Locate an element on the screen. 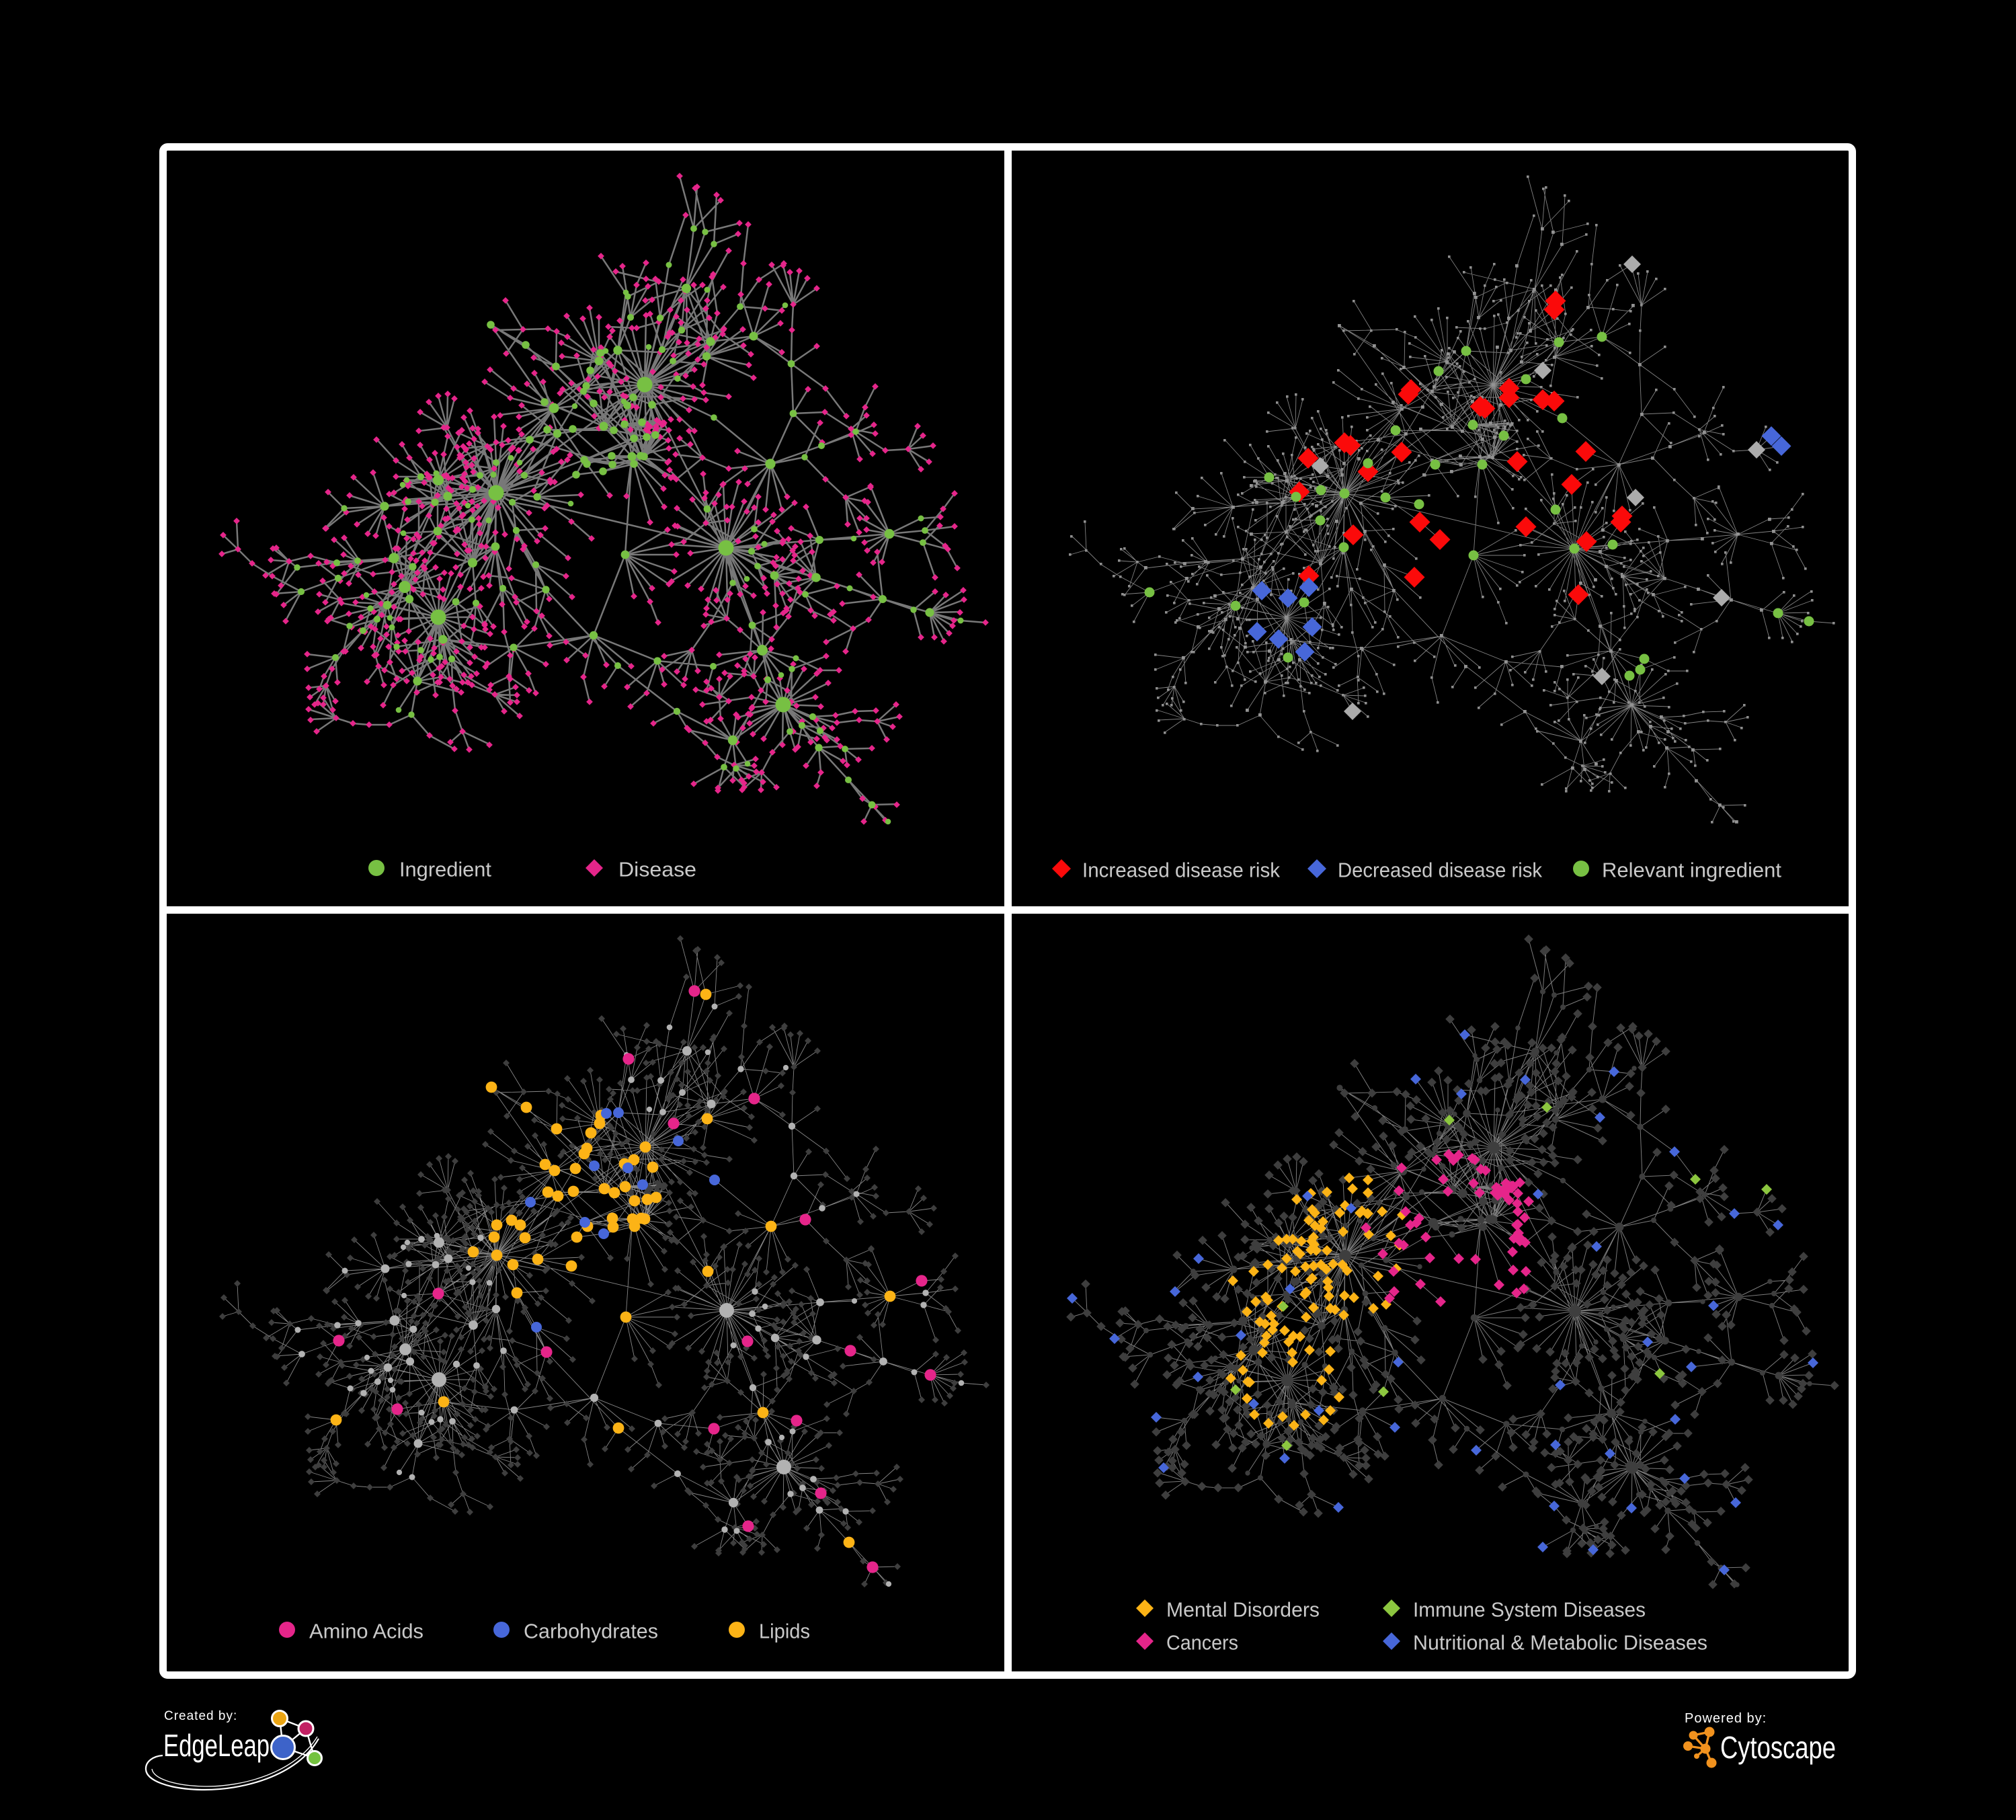 Image resolution: width=2016 pixels, height=1820 pixels. svg-text: Decreased disease risk is located at coordinates (1440, 870).